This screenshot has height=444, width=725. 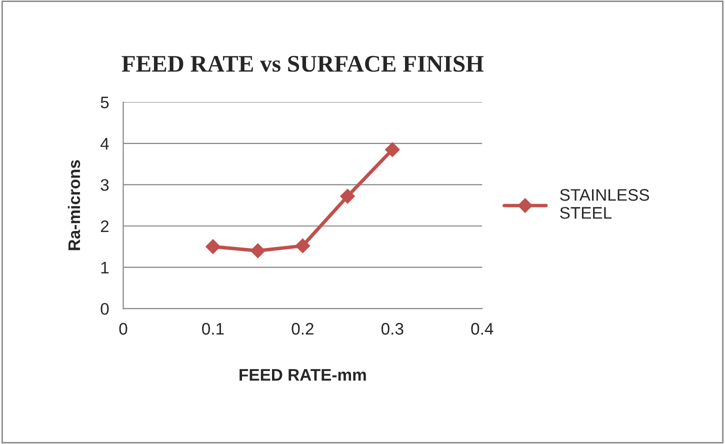 What do you see at coordinates (74, 205) in the screenshot?
I see `y-axis-title: Ra-microns` at bounding box center [74, 205].